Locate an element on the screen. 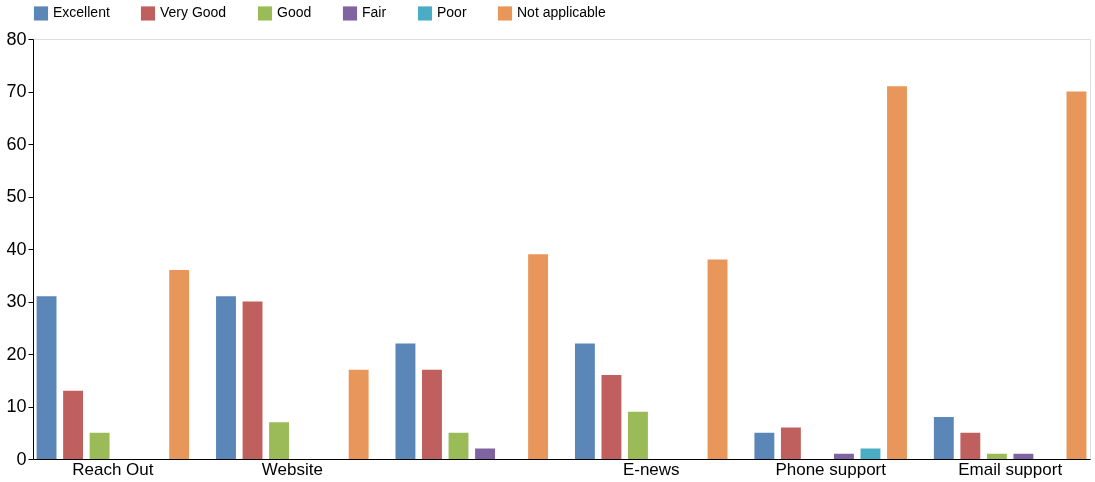 The width and height of the screenshot is (1095, 482). y-tick-label: 50 is located at coordinates (16, 196).